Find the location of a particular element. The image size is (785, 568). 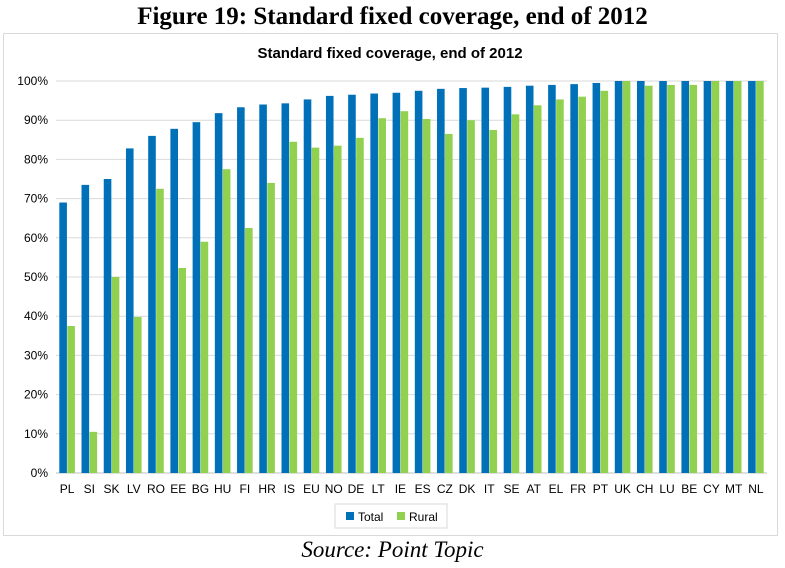

bar-rural-ie is located at coordinates (404, 292).